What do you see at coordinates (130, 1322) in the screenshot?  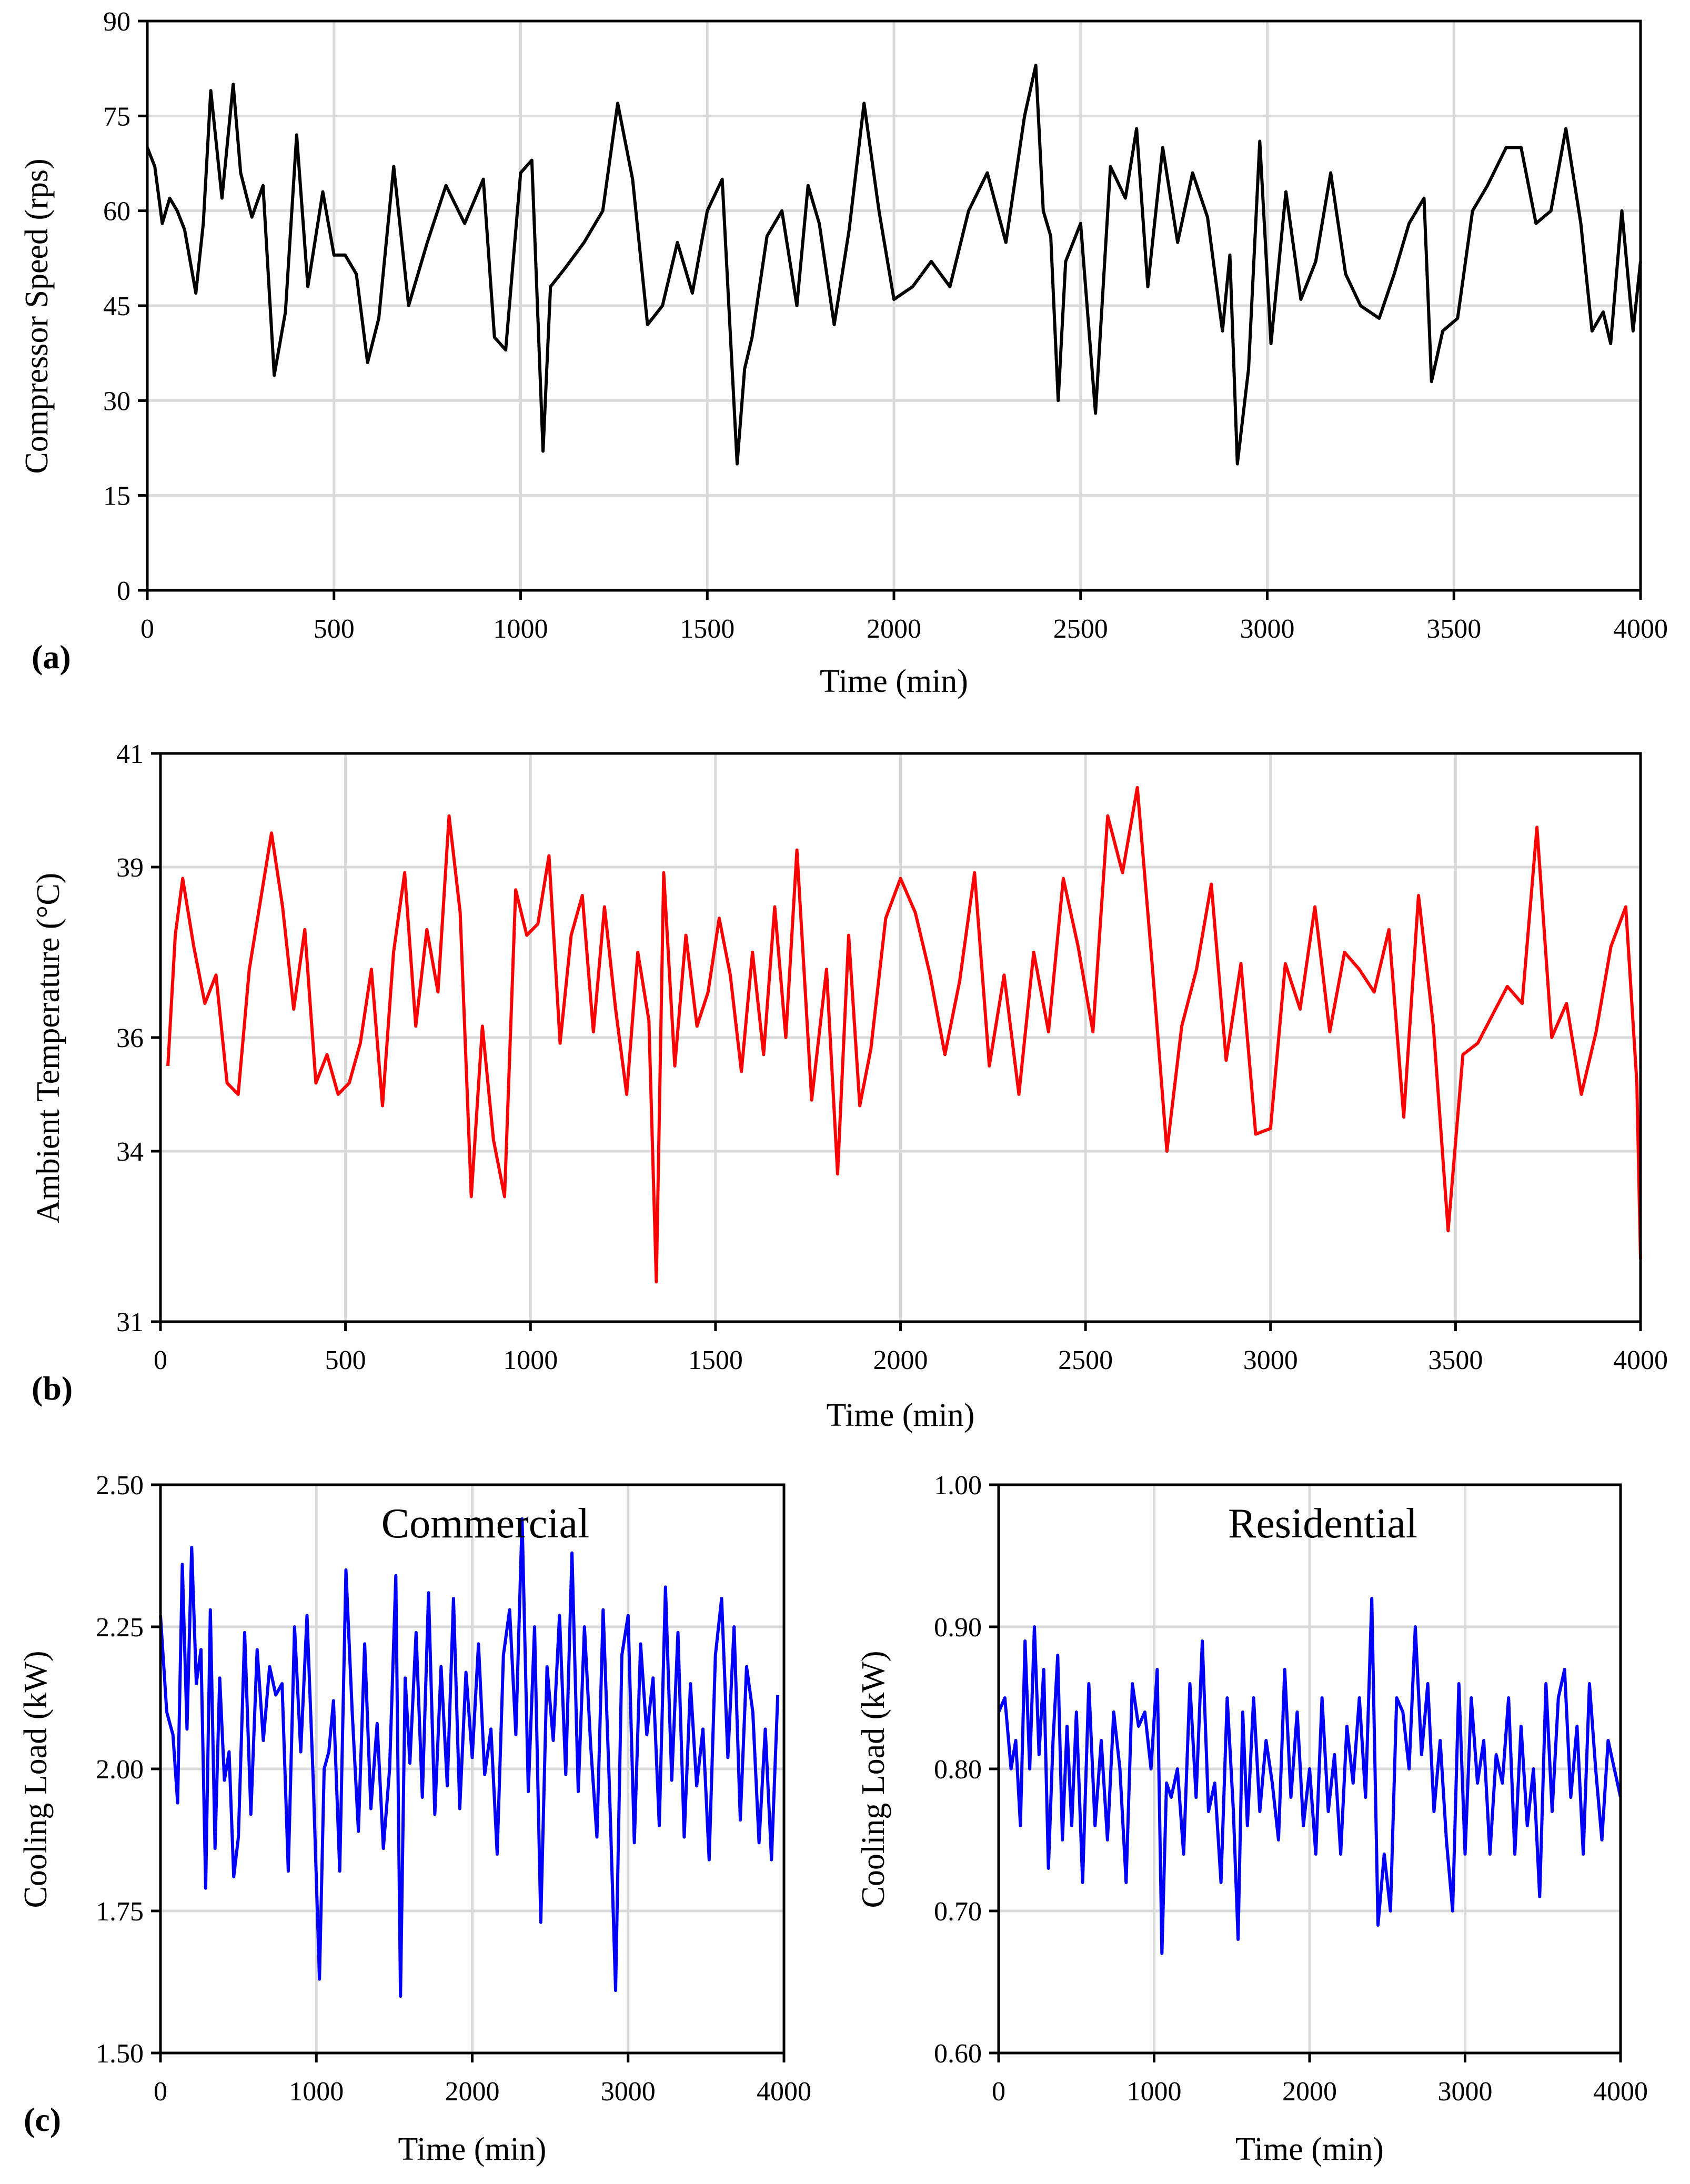 I see `y-tick-label: 31` at bounding box center [130, 1322].